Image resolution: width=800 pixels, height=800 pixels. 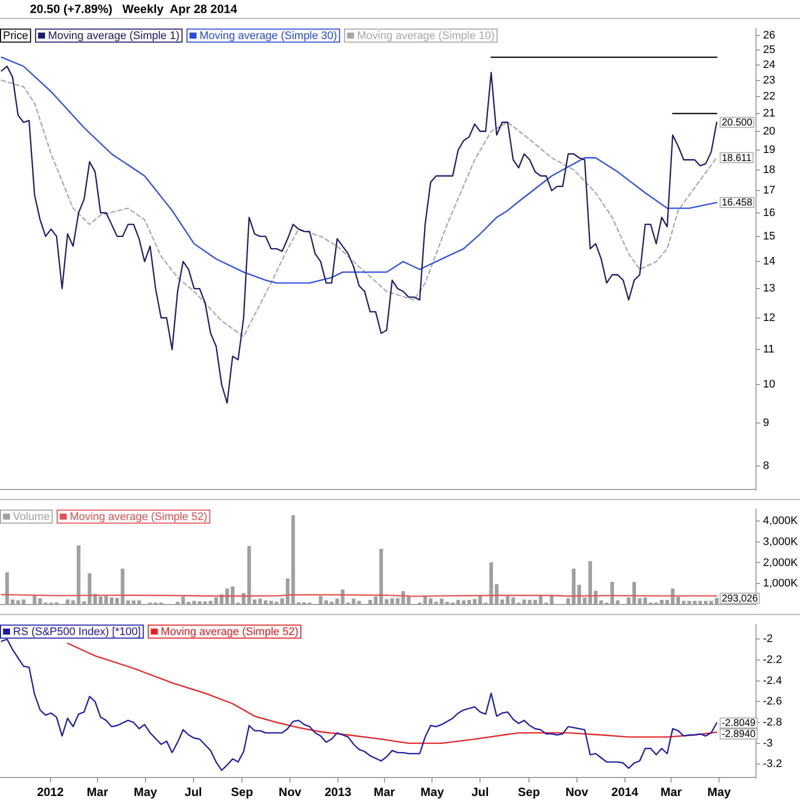 What do you see at coordinates (768, 639) in the screenshot?
I see `y-tick-label: -2` at bounding box center [768, 639].